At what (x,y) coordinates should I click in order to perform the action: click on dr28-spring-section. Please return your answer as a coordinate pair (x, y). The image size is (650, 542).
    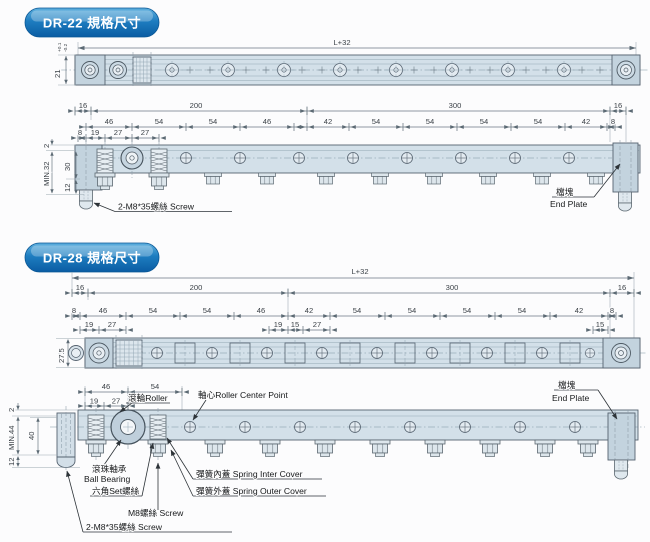
    Looking at the image, I should click on (129, 353).